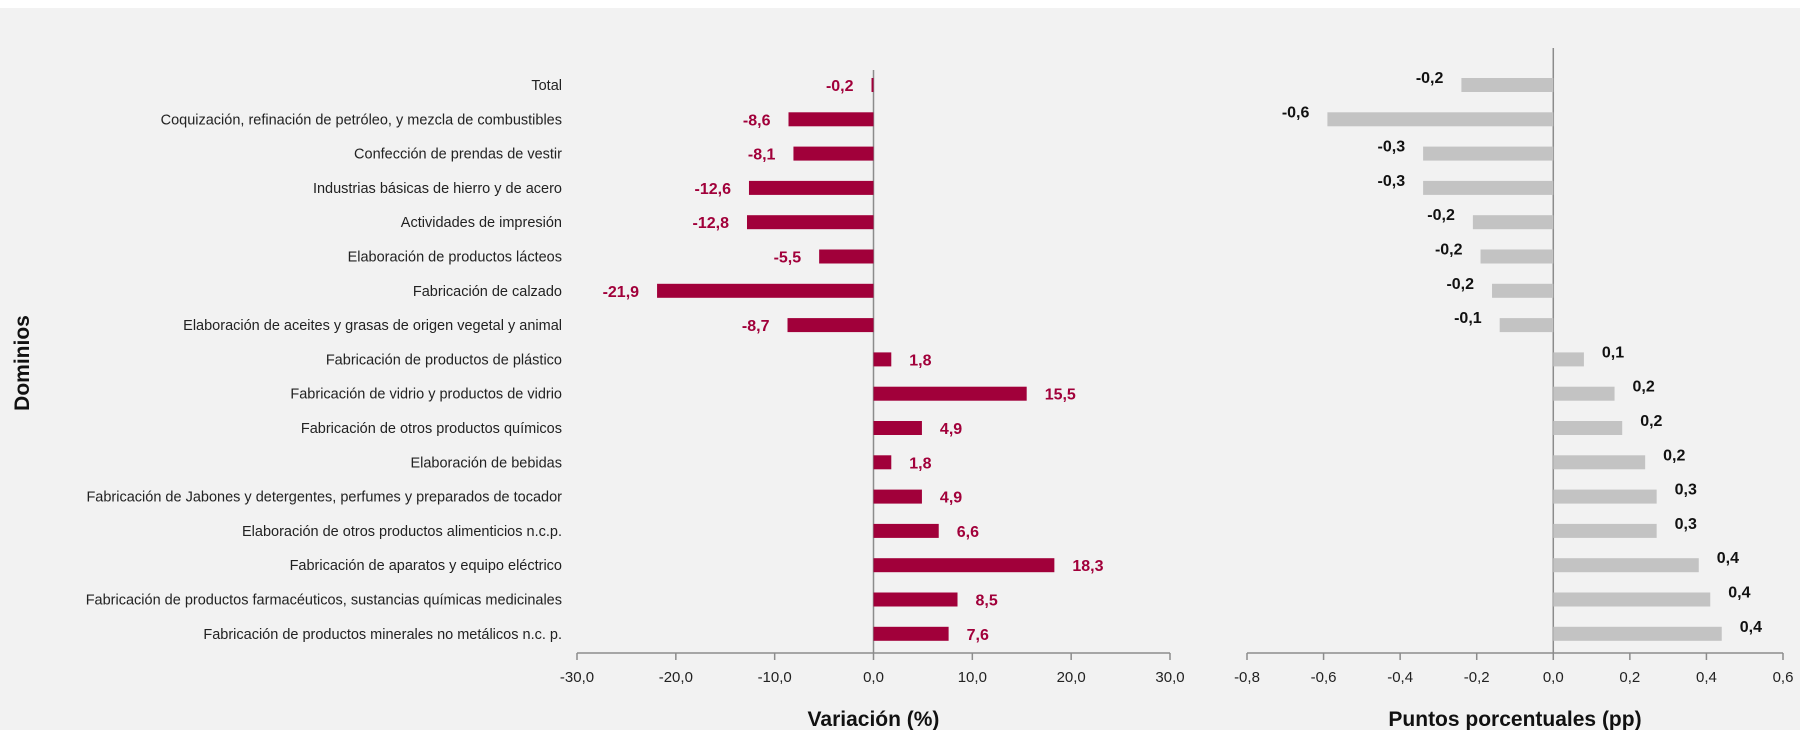 The height and width of the screenshot is (730, 1800). What do you see at coordinates (1613, 352) in the screenshot?
I see `right-value-label: 0,1` at bounding box center [1613, 352].